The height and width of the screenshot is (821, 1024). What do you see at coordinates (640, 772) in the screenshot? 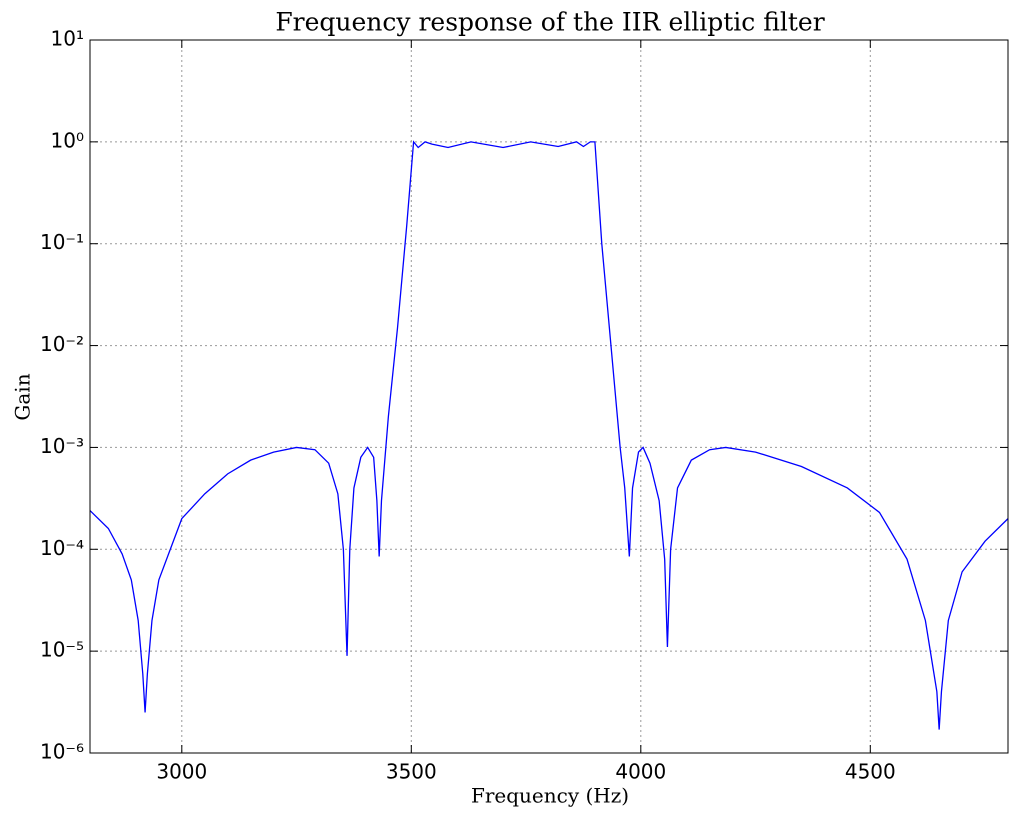
I see `x-tick-label: 4000` at bounding box center [640, 772].